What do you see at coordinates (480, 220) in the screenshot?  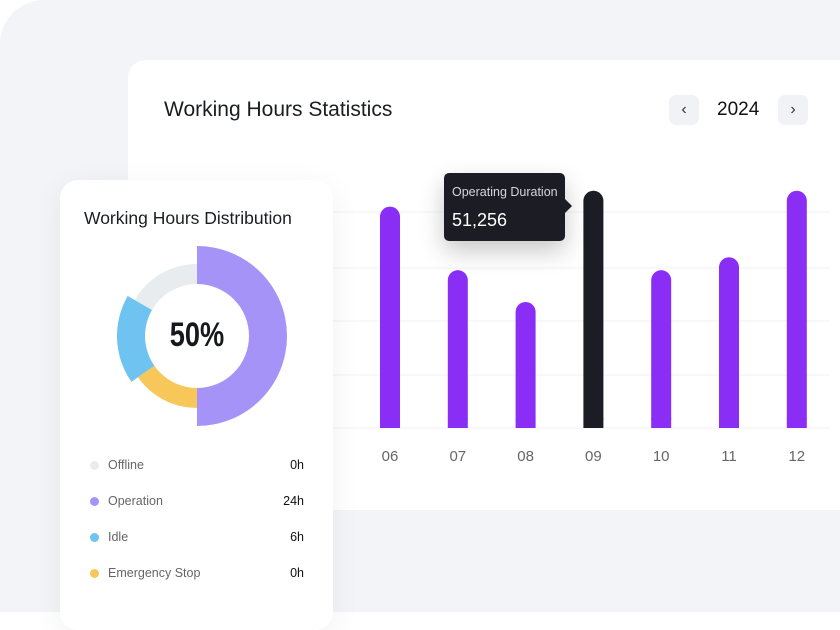 I see `tooltip-value: 51,256` at bounding box center [480, 220].